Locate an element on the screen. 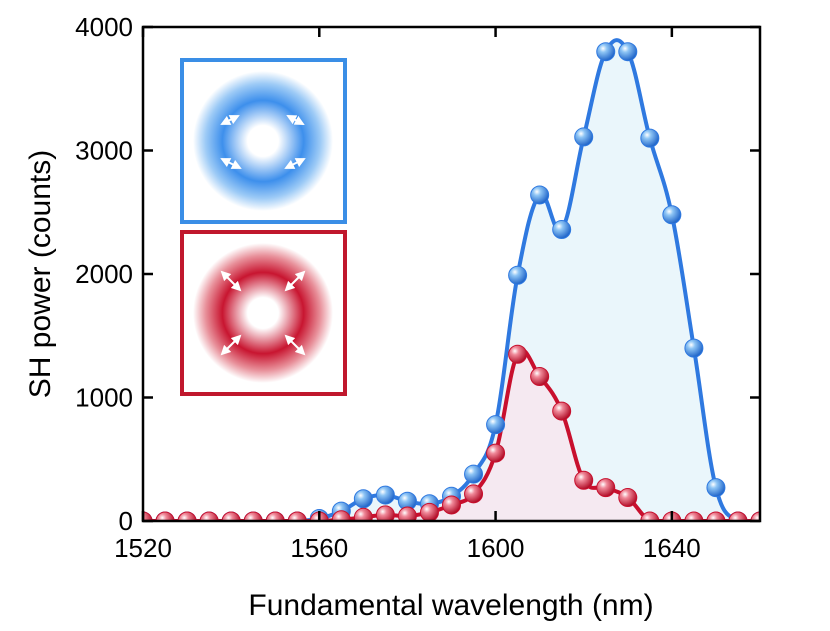 The width and height of the screenshot is (830, 631). x-tick-label: 1600 is located at coordinates (496, 548).